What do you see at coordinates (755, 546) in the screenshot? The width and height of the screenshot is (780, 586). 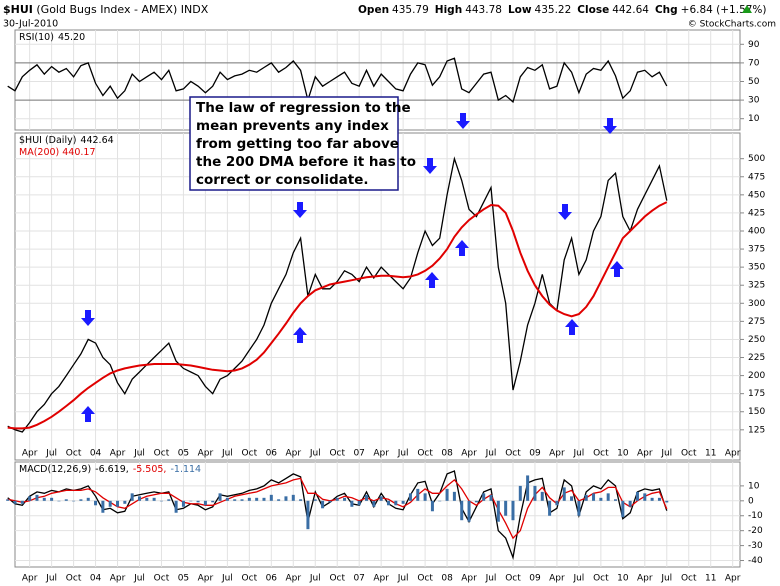 I see `y-tick-label: -30` at bounding box center [755, 546].